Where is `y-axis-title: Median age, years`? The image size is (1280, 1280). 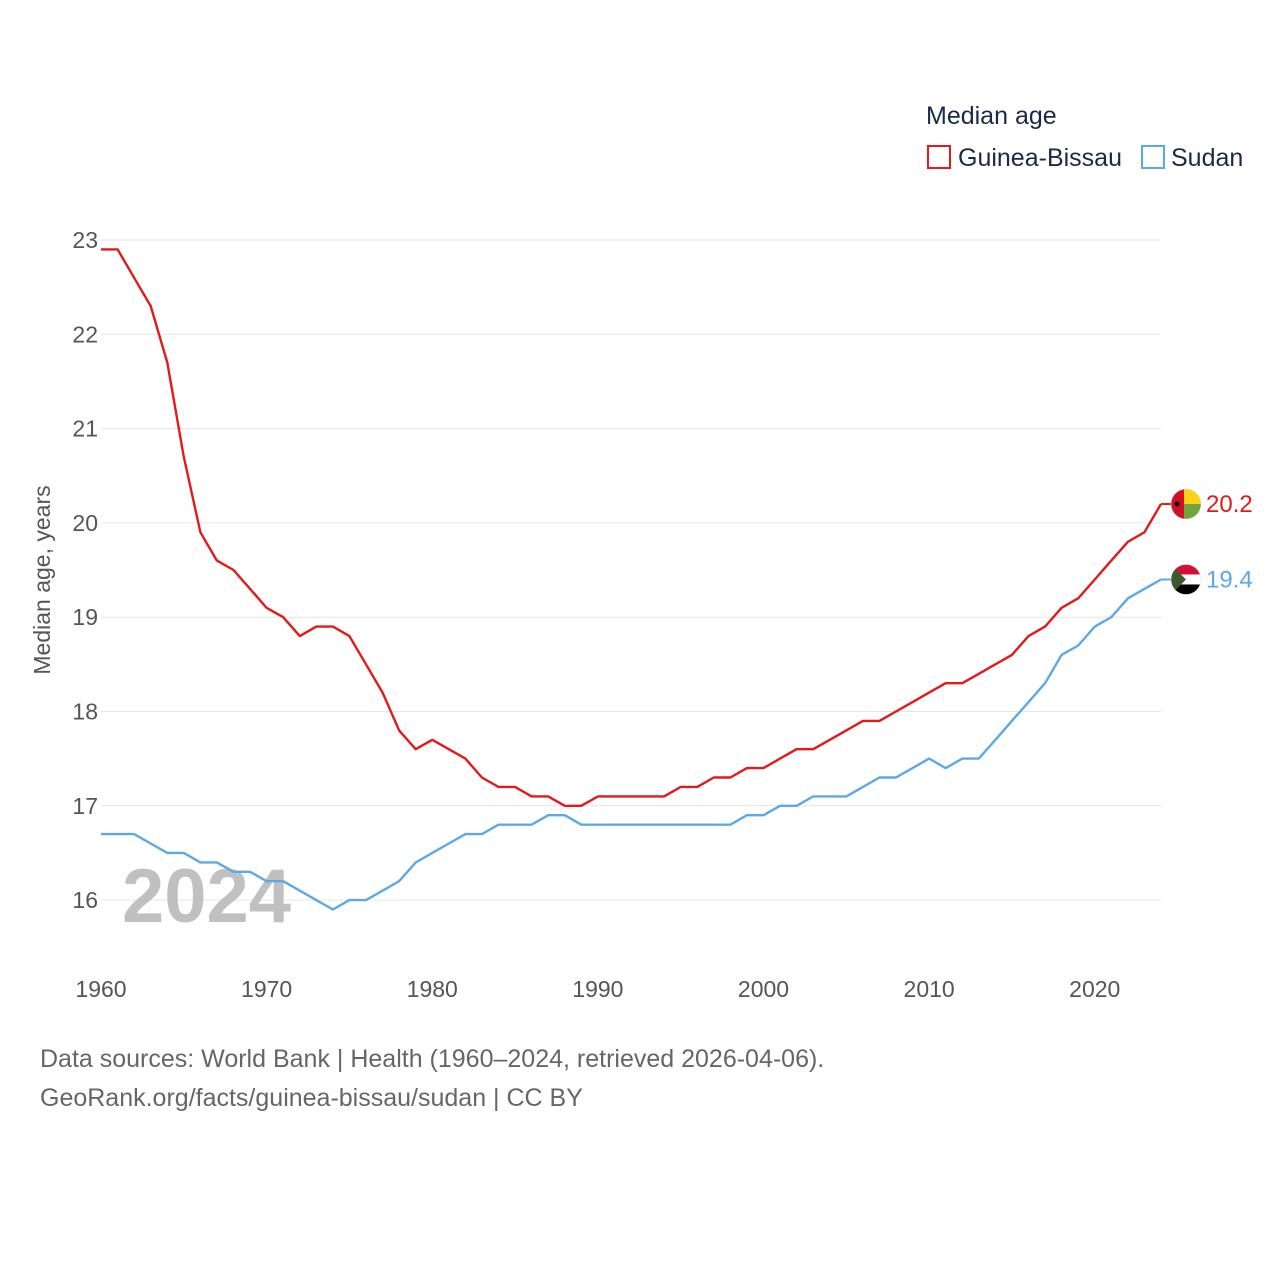 y-axis-title: Median age, years is located at coordinates (42, 579).